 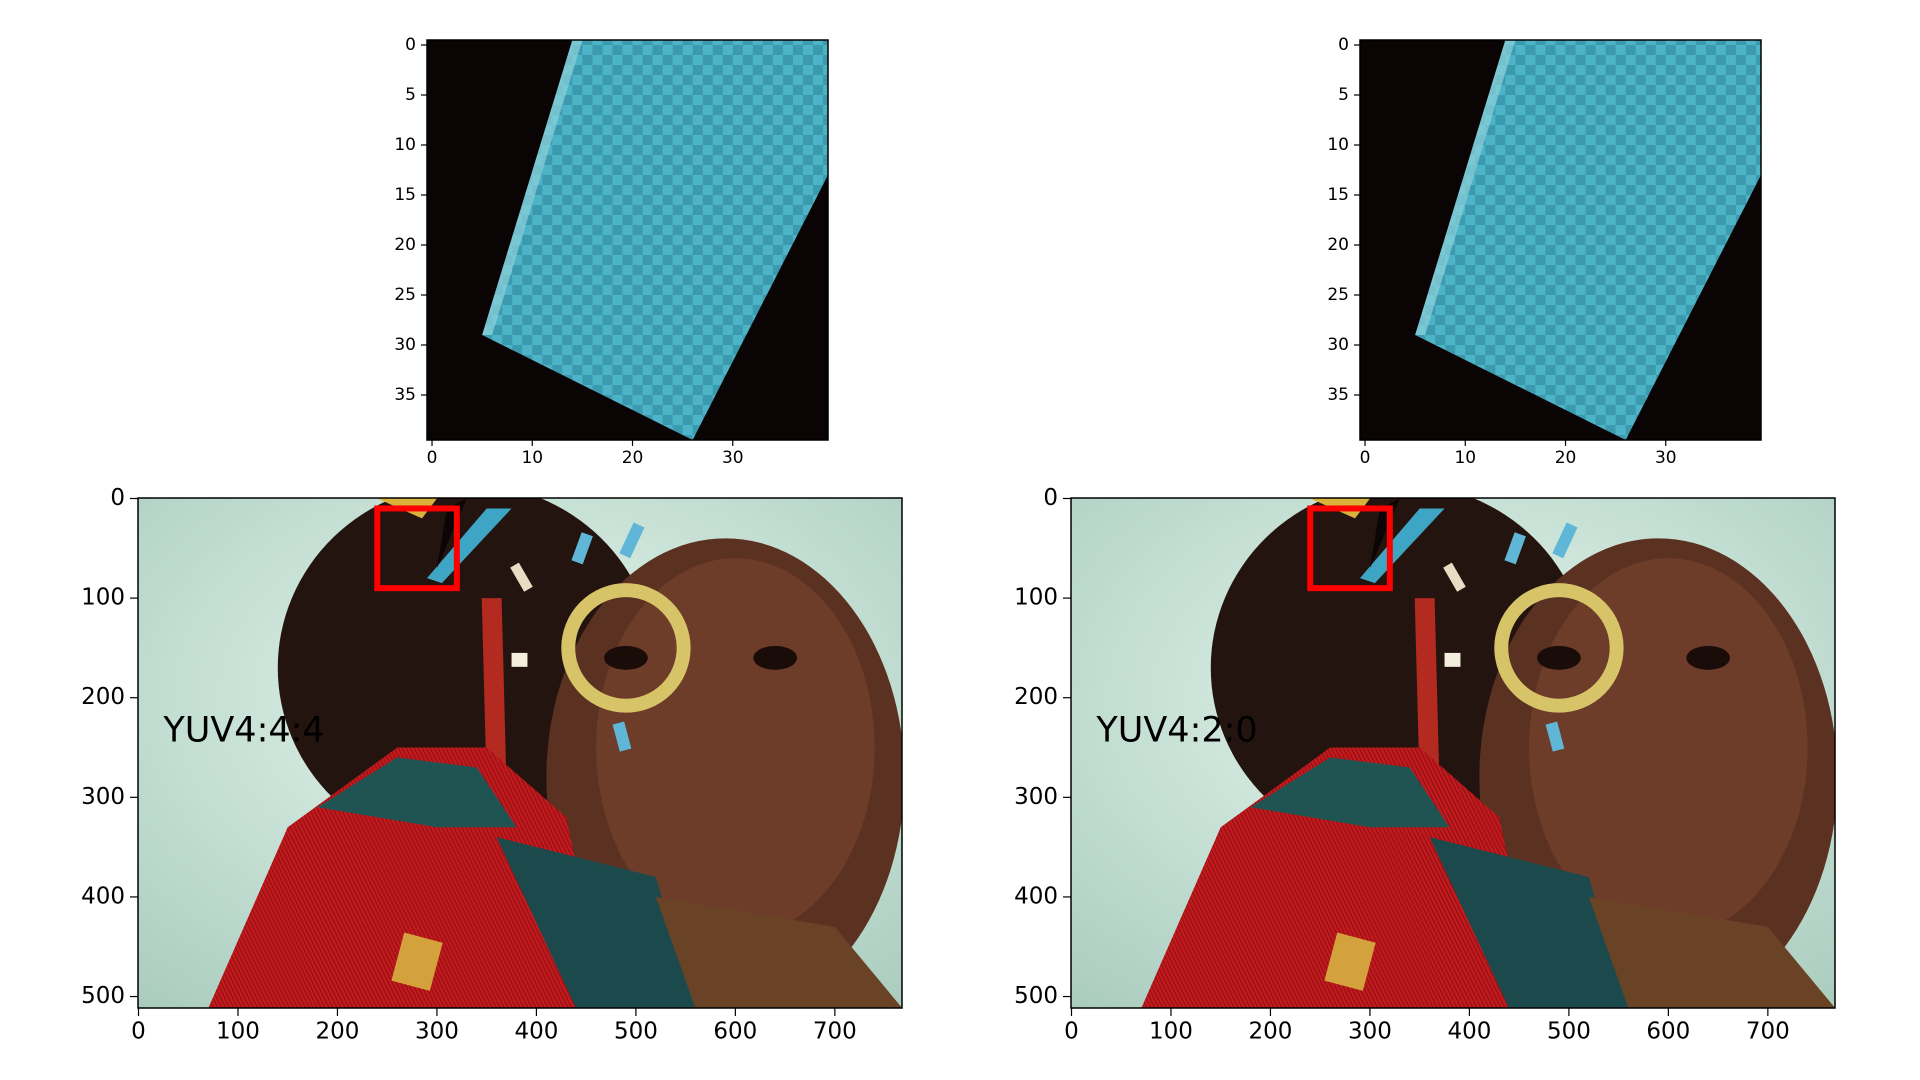 I want to click on annotation: YUV4:2:0, so click(x=1176, y=731).